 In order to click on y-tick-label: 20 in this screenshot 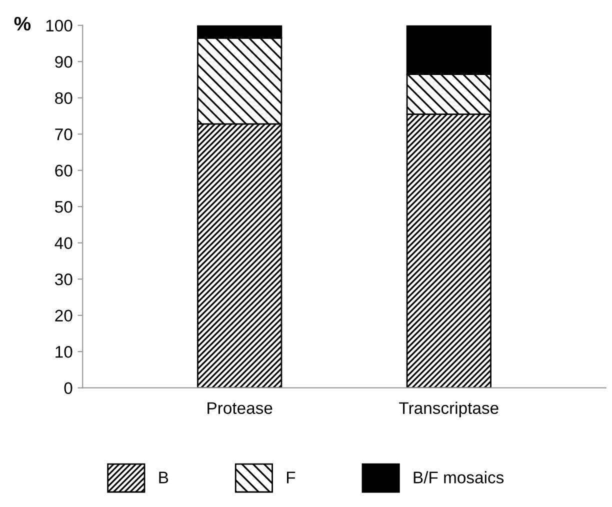, I will do `click(63, 316)`.